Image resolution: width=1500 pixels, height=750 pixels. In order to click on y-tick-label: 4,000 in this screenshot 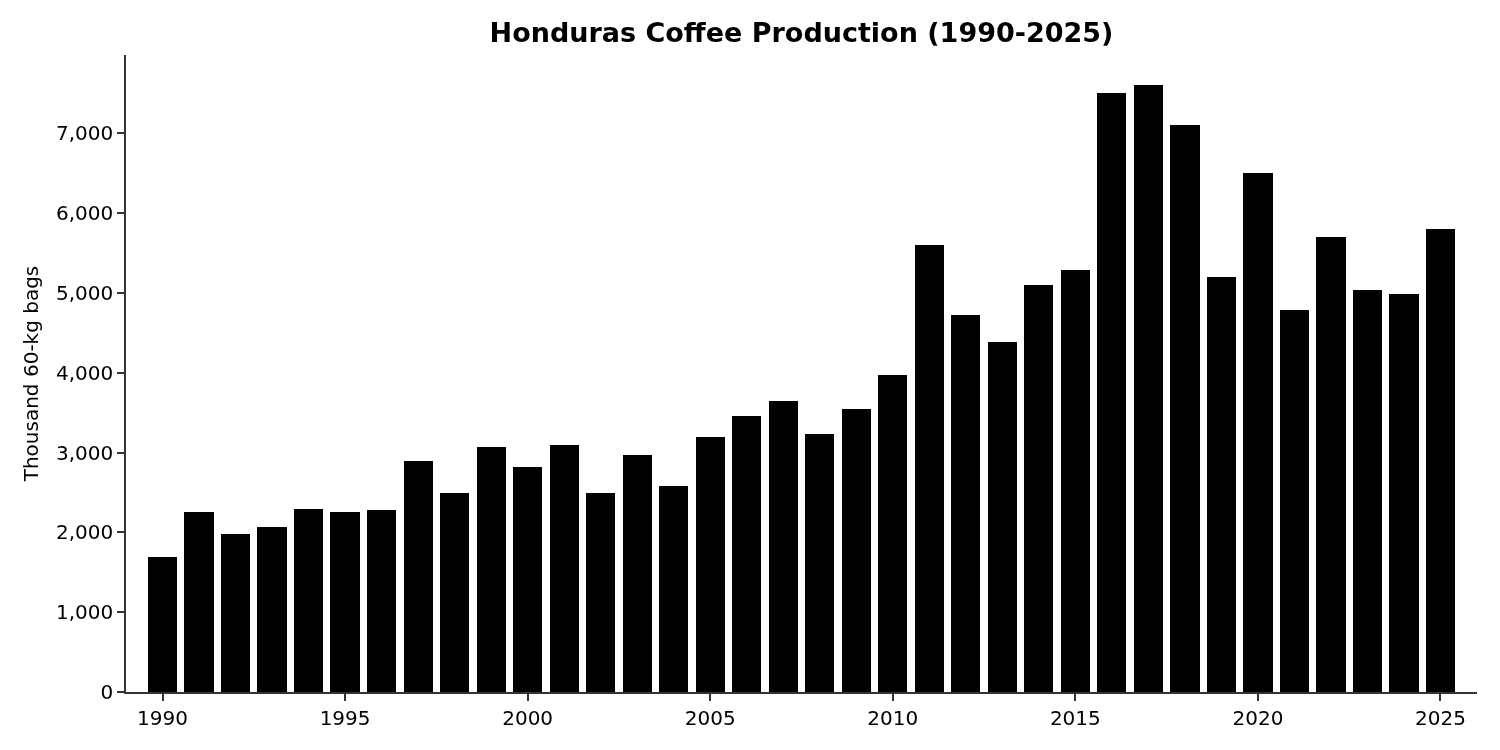, I will do `click(84, 372)`.